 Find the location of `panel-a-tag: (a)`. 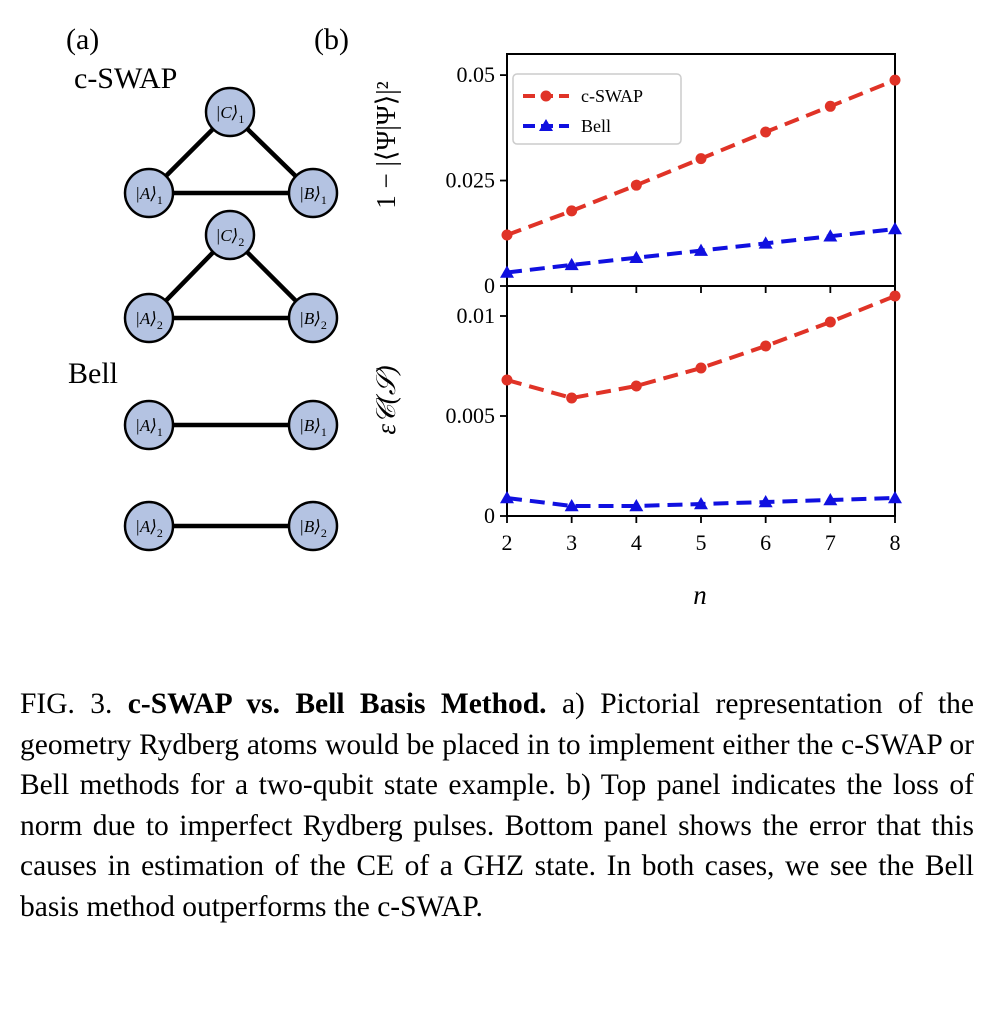

panel-a-tag: (a) is located at coordinates (82, 39).